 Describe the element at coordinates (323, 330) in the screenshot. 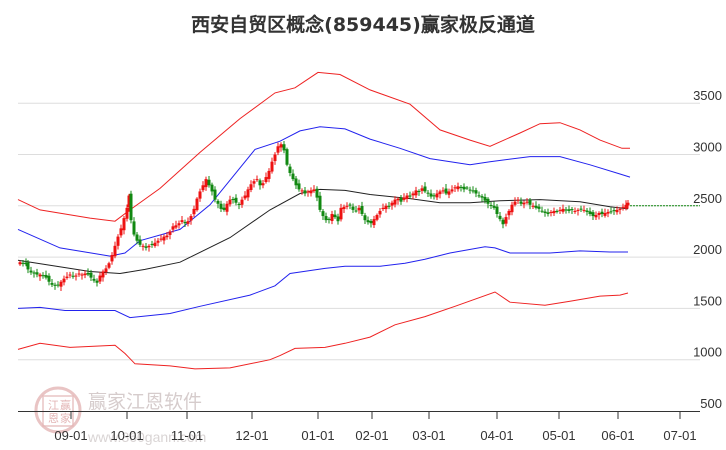

I see `outer_lower-line` at that location.